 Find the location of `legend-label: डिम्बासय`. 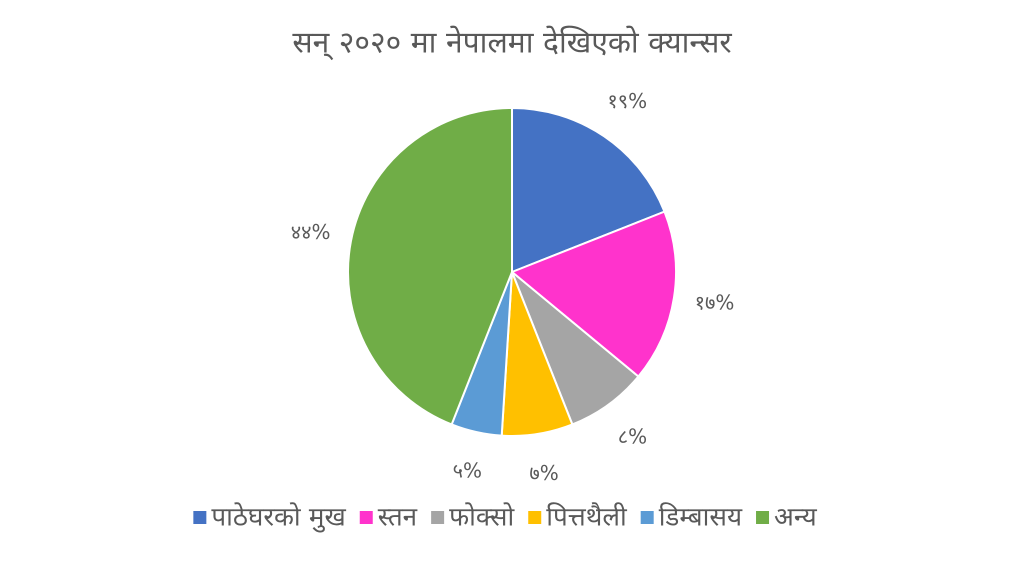

legend-label: डिम्बासय is located at coordinates (701, 517).